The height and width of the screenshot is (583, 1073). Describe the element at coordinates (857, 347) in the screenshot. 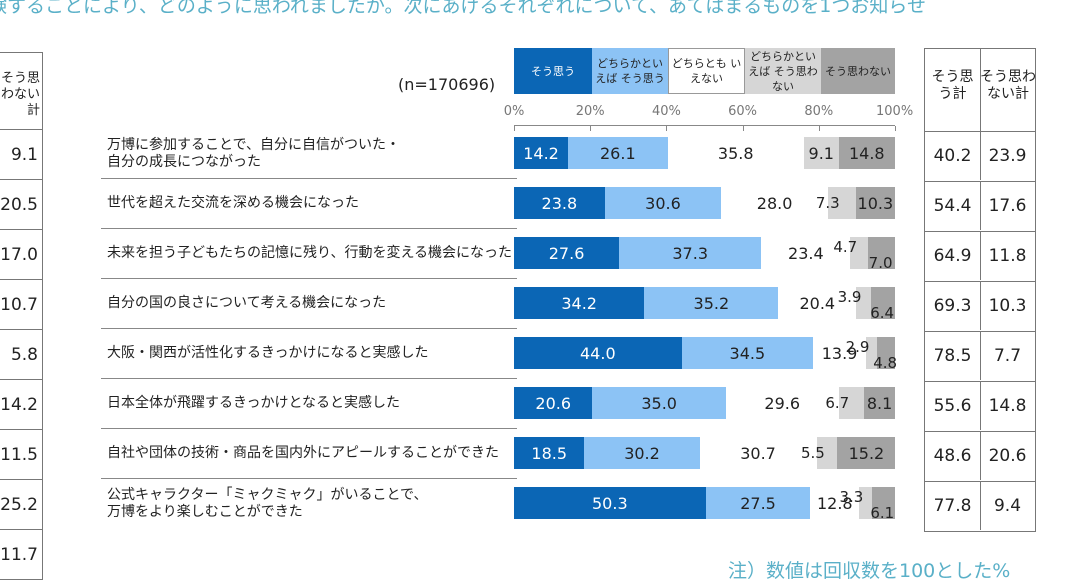

I see `data-label: 2.9` at that location.